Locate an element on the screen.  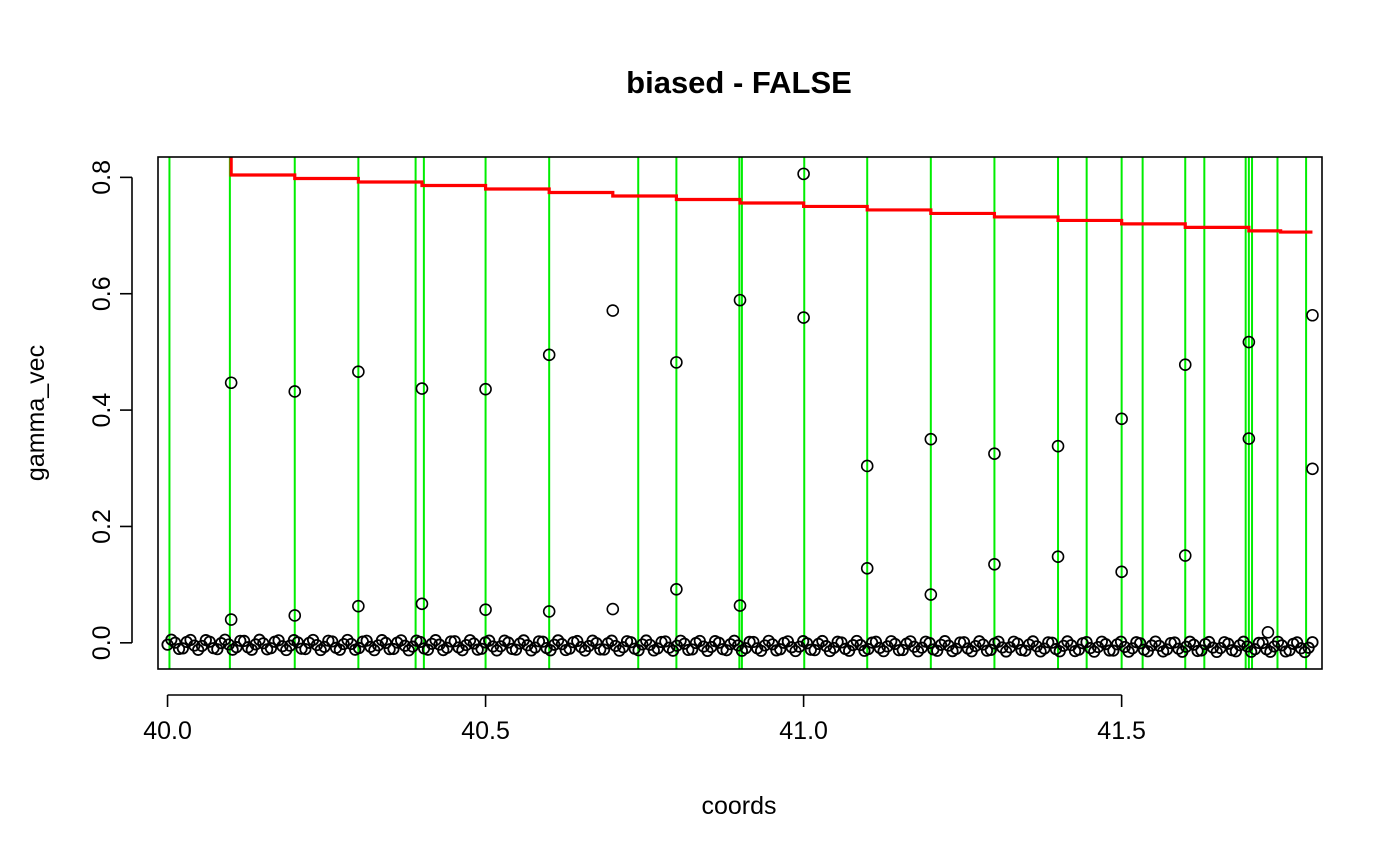
x-axis: 40.0 40.5 41.0 41.5 is located at coordinates (644, 719).